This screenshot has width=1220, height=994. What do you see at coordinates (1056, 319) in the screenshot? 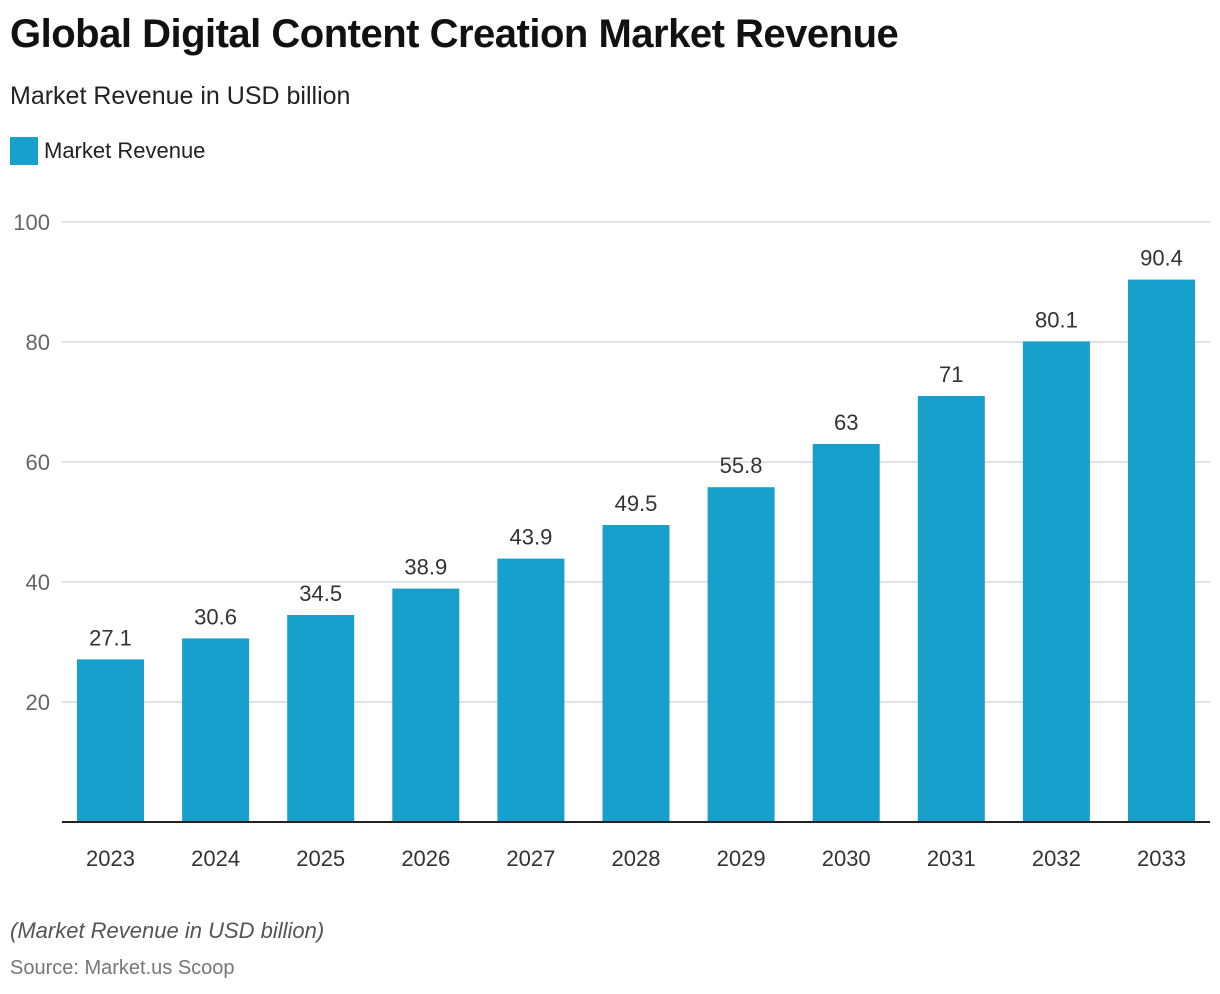
I see `data-label: 80.1` at bounding box center [1056, 319].